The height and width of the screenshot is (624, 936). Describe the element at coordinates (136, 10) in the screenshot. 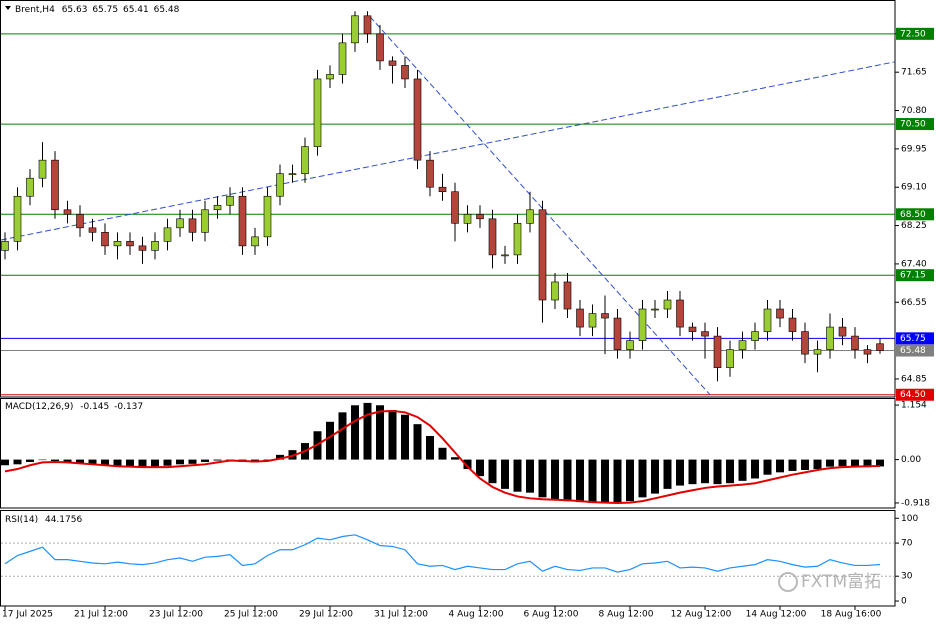

I see `header-low: 65.41` at that location.